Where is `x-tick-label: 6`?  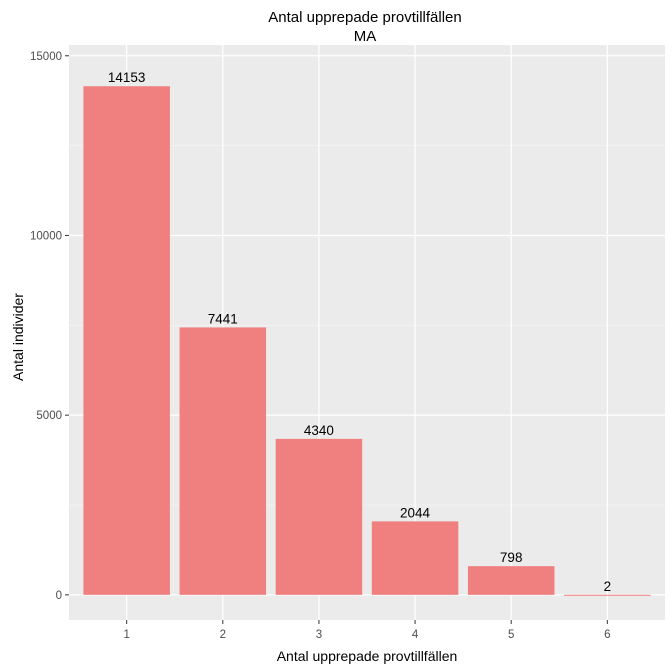
x-tick-label: 6 is located at coordinates (607, 635).